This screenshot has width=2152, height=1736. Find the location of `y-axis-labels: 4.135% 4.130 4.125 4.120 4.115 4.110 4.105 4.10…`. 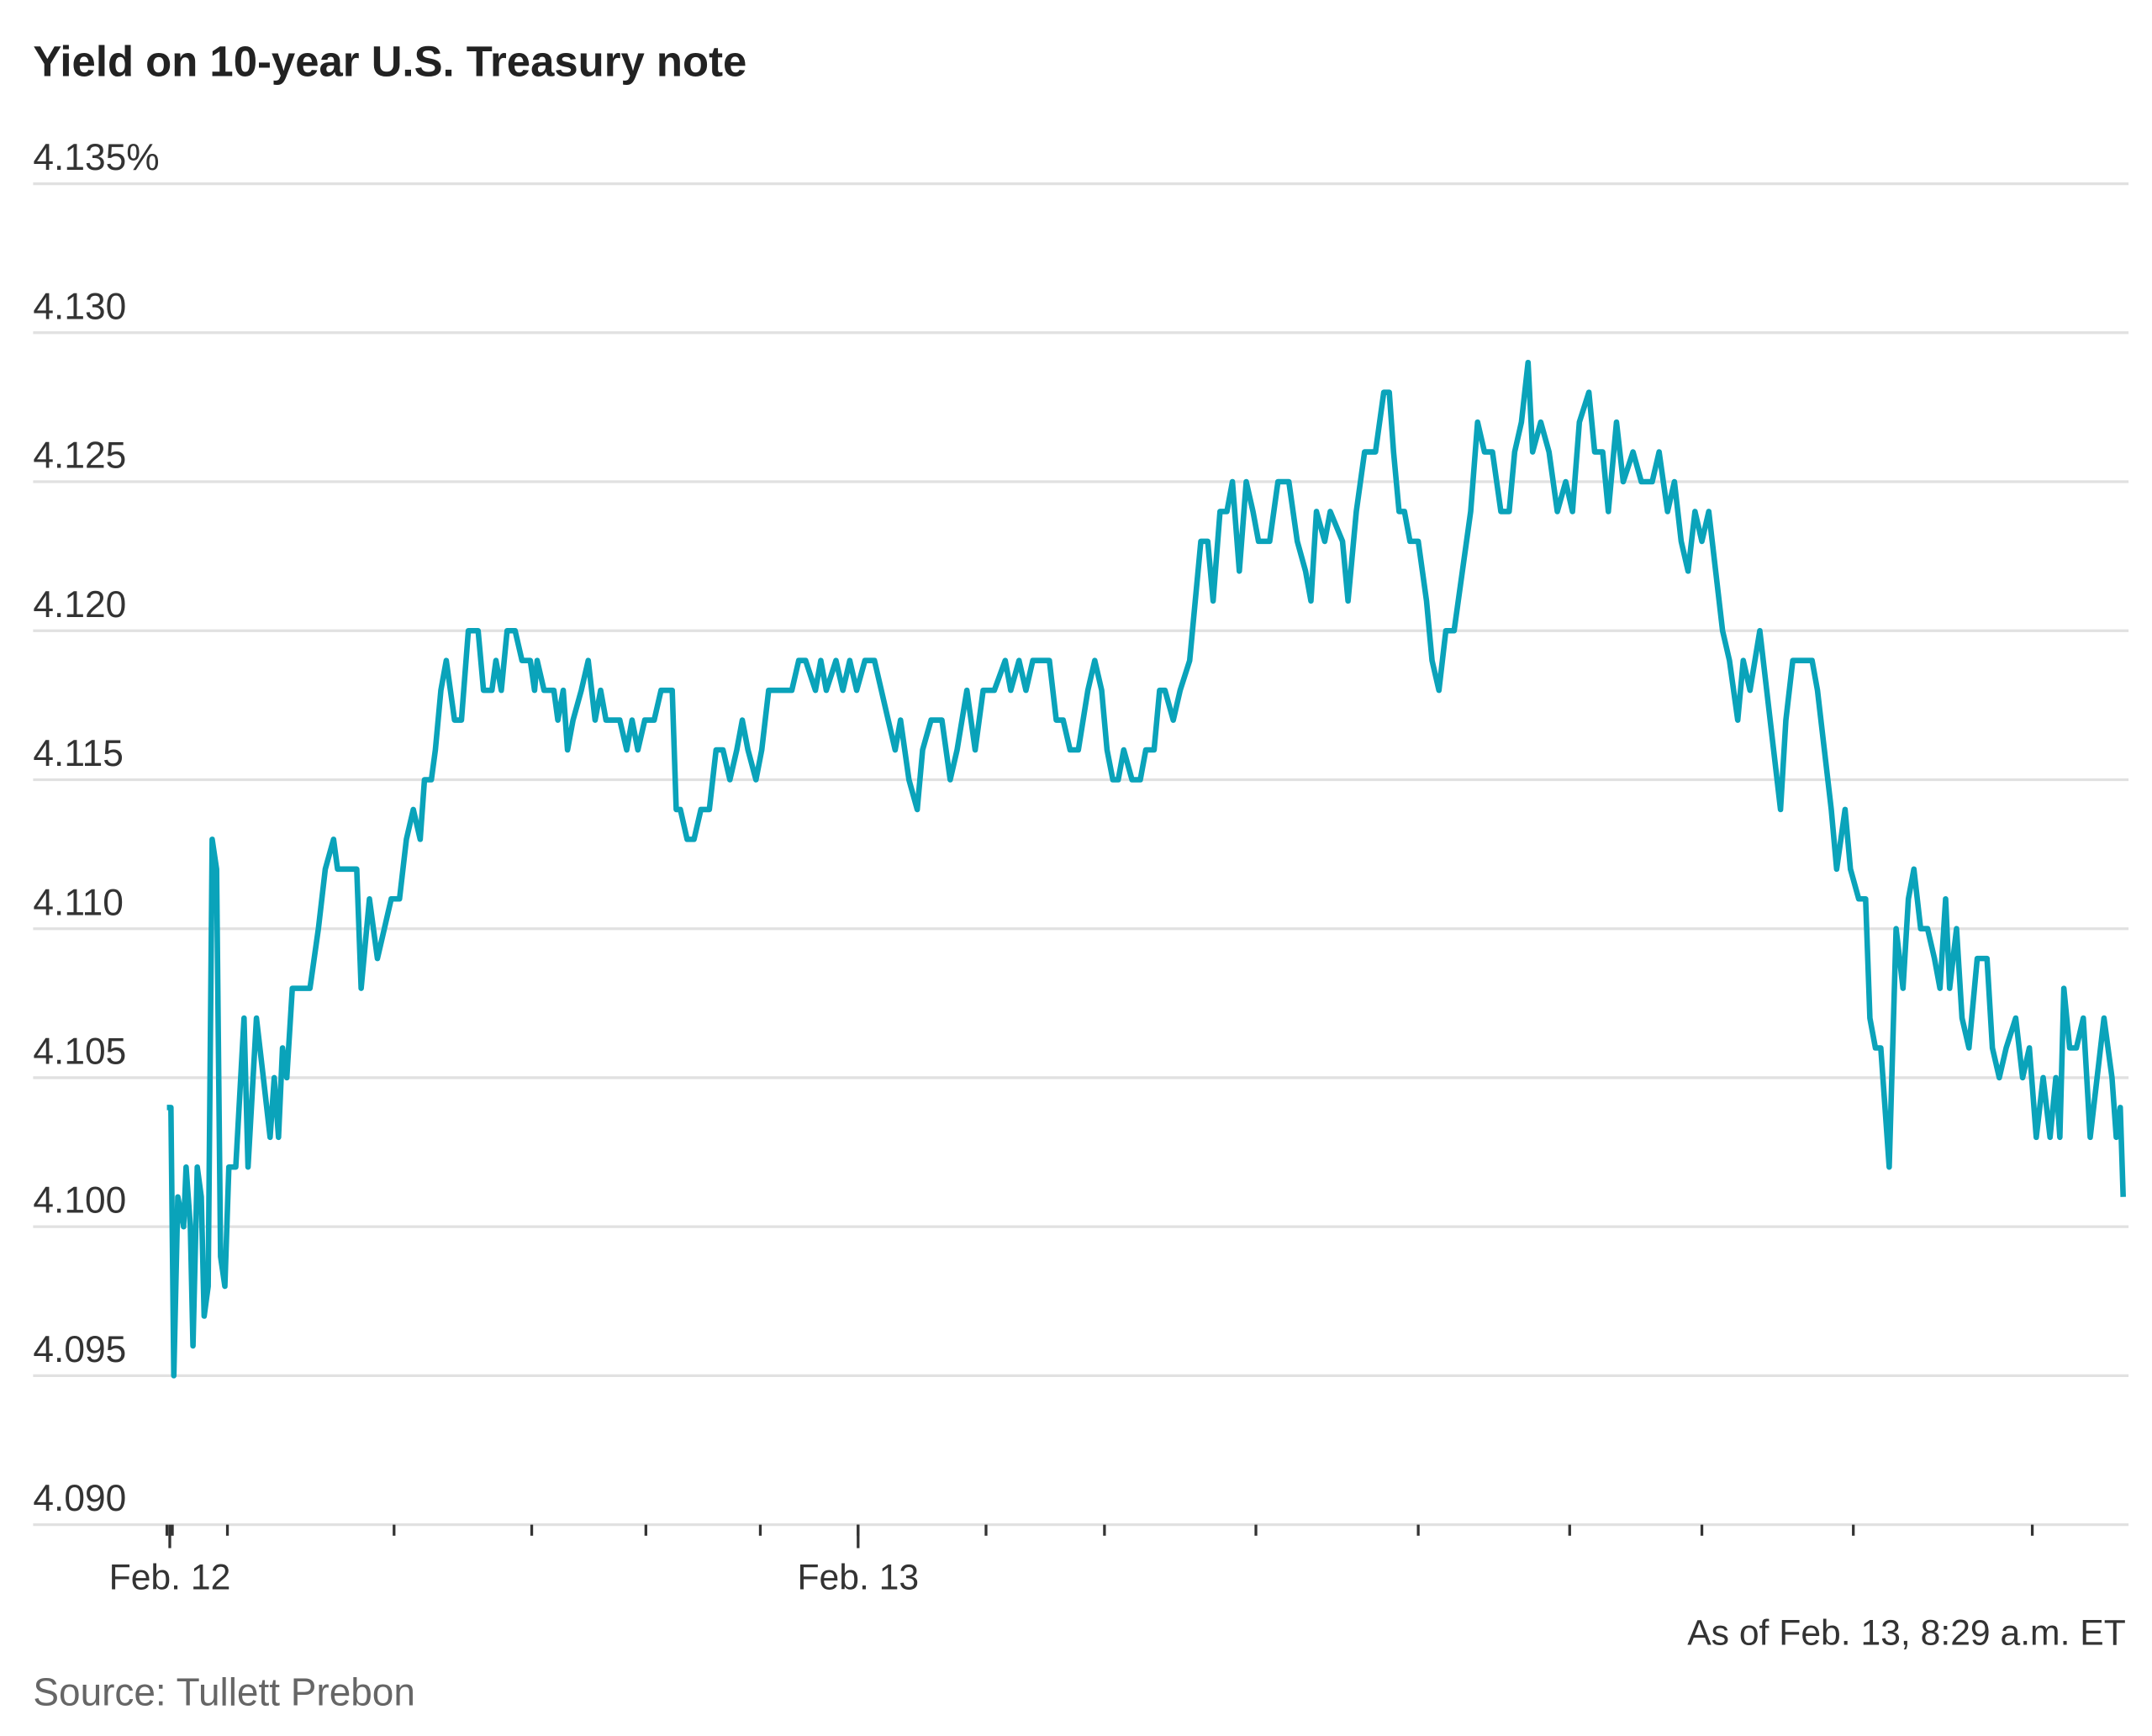

y-axis-labels: 4.135% 4.130 4.125 4.120 4.115 4.110 4.105 4.10… is located at coordinates (96, 828).